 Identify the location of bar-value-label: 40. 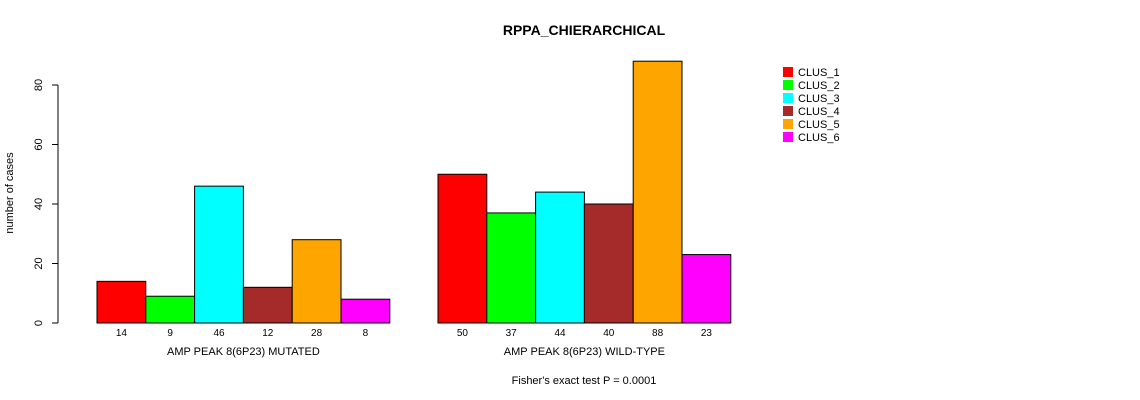
(609, 333).